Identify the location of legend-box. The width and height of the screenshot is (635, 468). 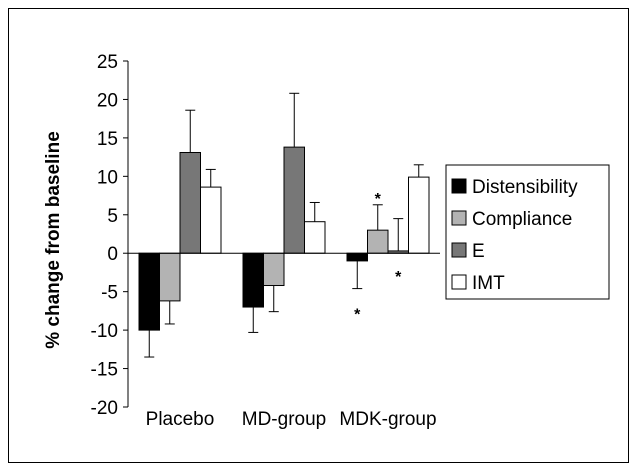
(527, 232).